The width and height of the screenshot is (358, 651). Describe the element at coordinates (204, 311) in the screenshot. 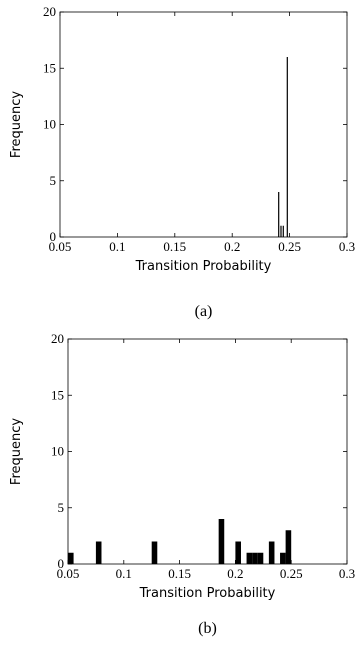

I see `panel-caption: (a)` at that location.